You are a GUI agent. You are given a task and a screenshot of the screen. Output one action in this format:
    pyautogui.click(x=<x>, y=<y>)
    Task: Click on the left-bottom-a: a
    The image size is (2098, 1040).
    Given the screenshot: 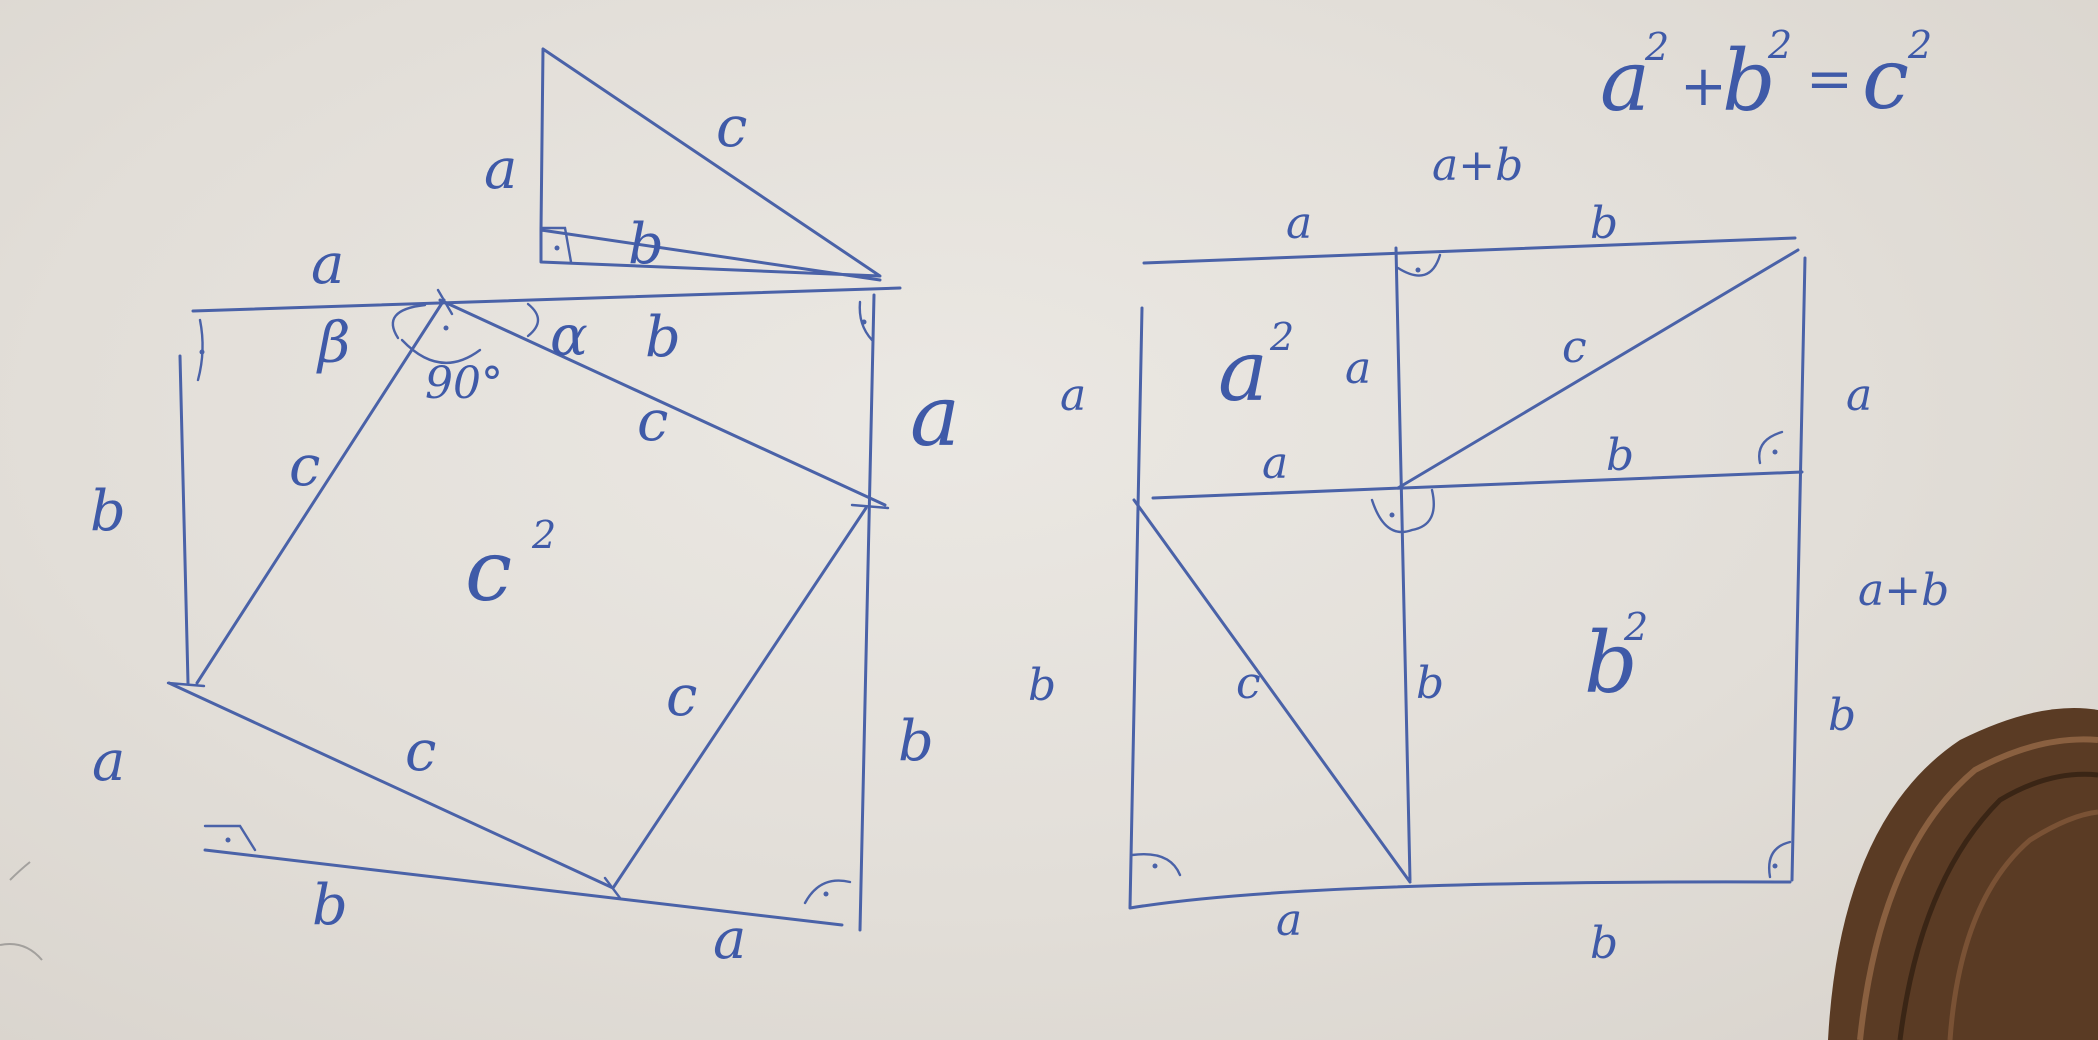 What is the action you would take?
    pyautogui.click(x=729, y=939)
    